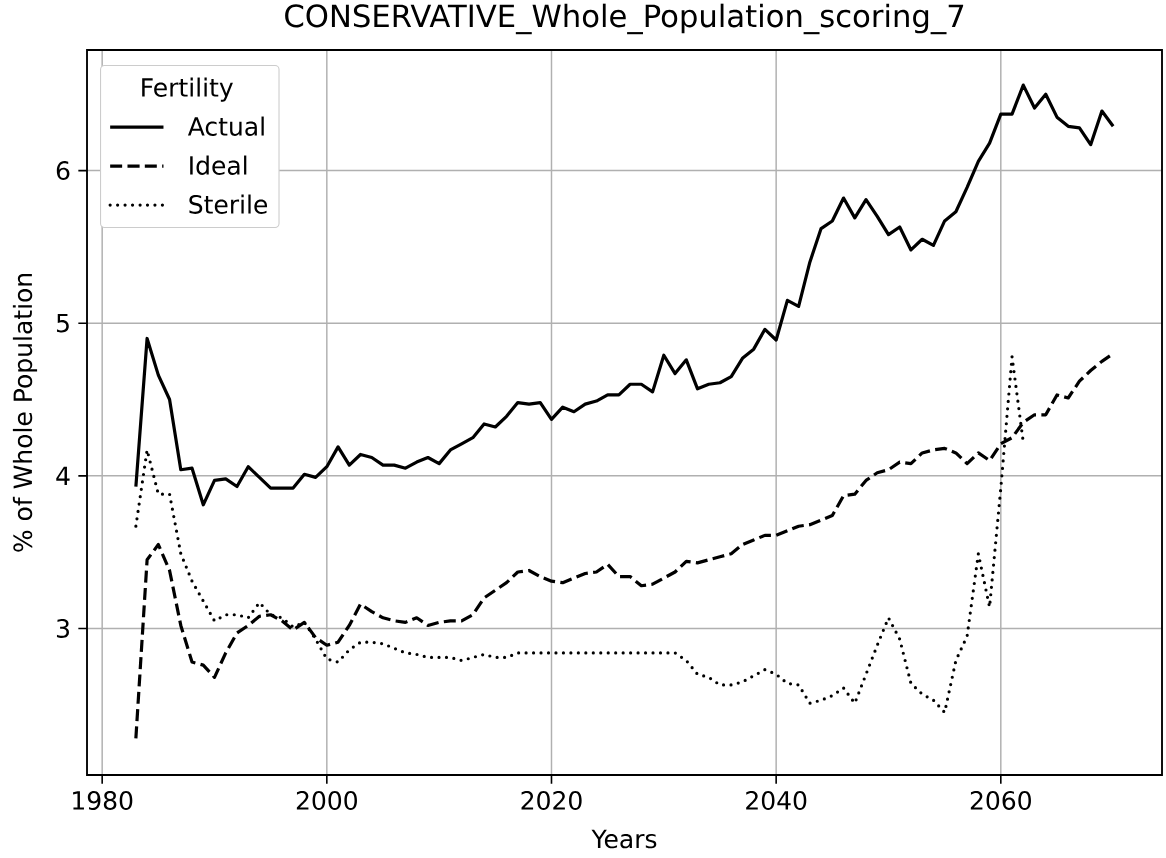 This screenshot has width=1166, height=858. Describe the element at coordinates (326, 800) in the screenshot. I see `x-tick-label: 2000` at that location.